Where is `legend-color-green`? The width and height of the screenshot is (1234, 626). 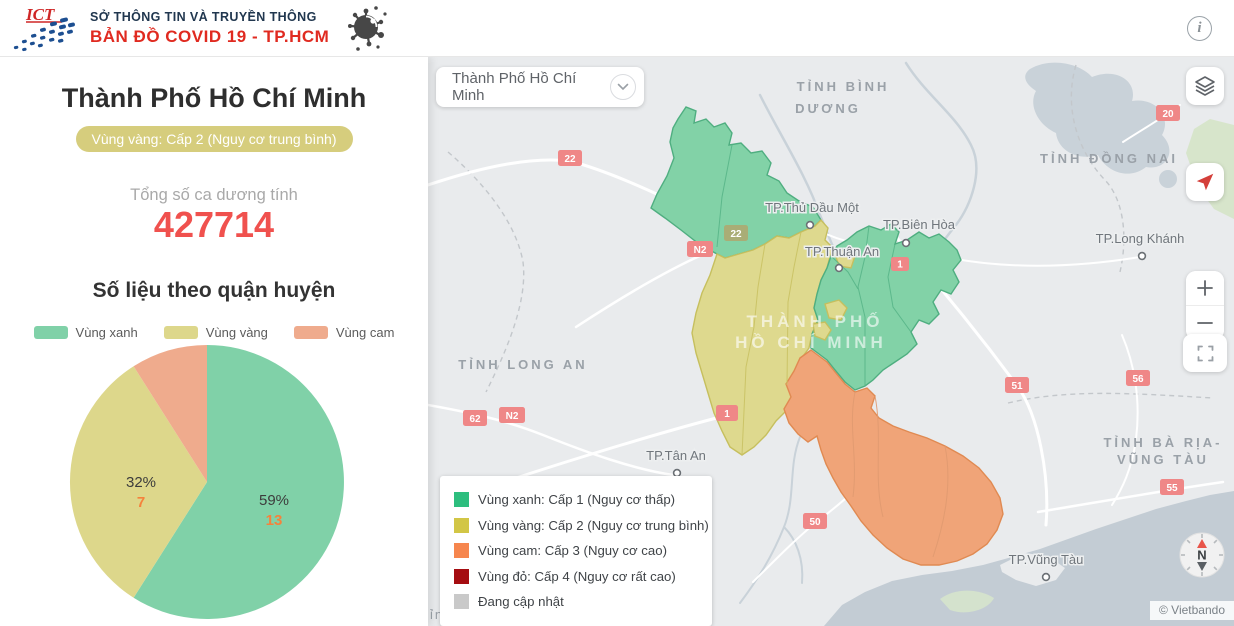
legend-color-green is located at coordinates (461, 500).